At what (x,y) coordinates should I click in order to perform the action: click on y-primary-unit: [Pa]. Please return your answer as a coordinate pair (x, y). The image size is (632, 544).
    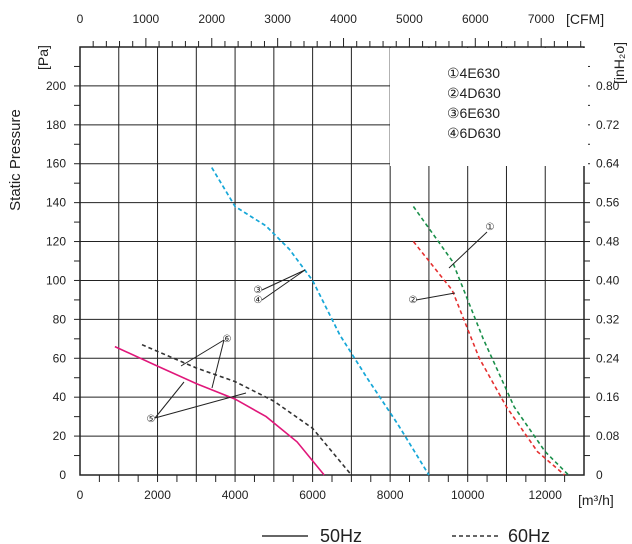
    Looking at the image, I should click on (43, 57).